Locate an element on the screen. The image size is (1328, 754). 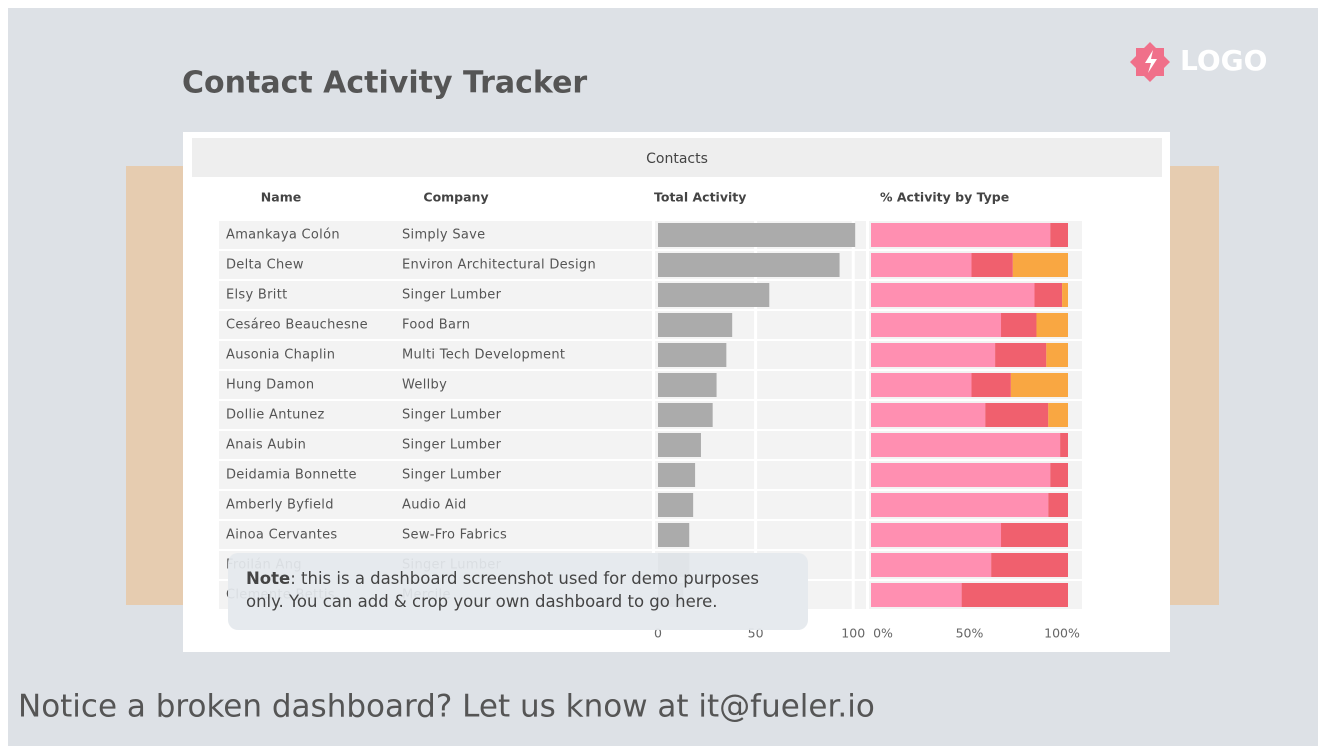
column-header: Total Activity is located at coordinates (700, 197).